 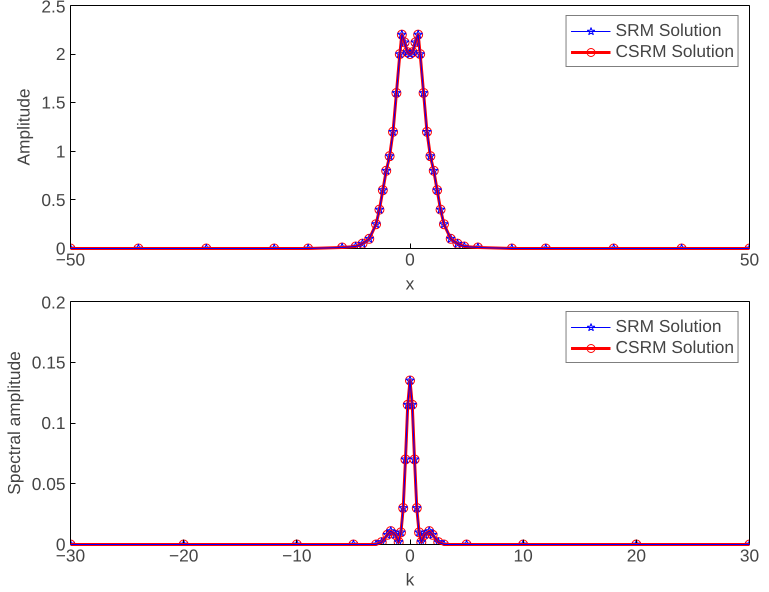 What do you see at coordinates (297, 556) in the screenshot?
I see `x-tick-label: −10` at bounding box center [297, 556].